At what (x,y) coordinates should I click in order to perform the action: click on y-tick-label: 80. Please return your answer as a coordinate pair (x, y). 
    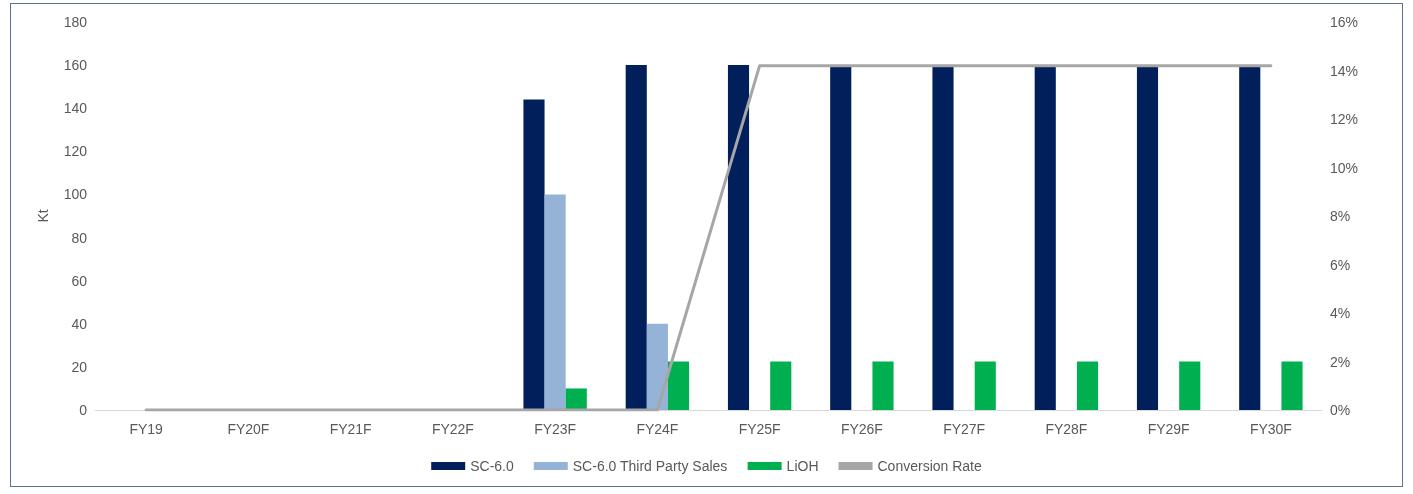
    Looking at the image, I should click on (79, 237).